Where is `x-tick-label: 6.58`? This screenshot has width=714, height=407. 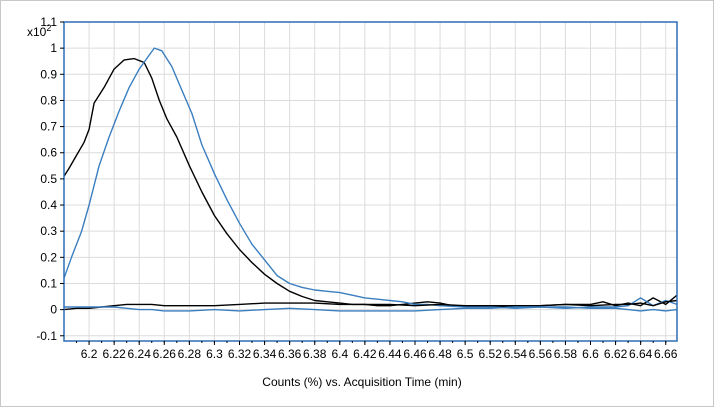 x-tick-label: 6.58 is located at coordinates (566, 354).